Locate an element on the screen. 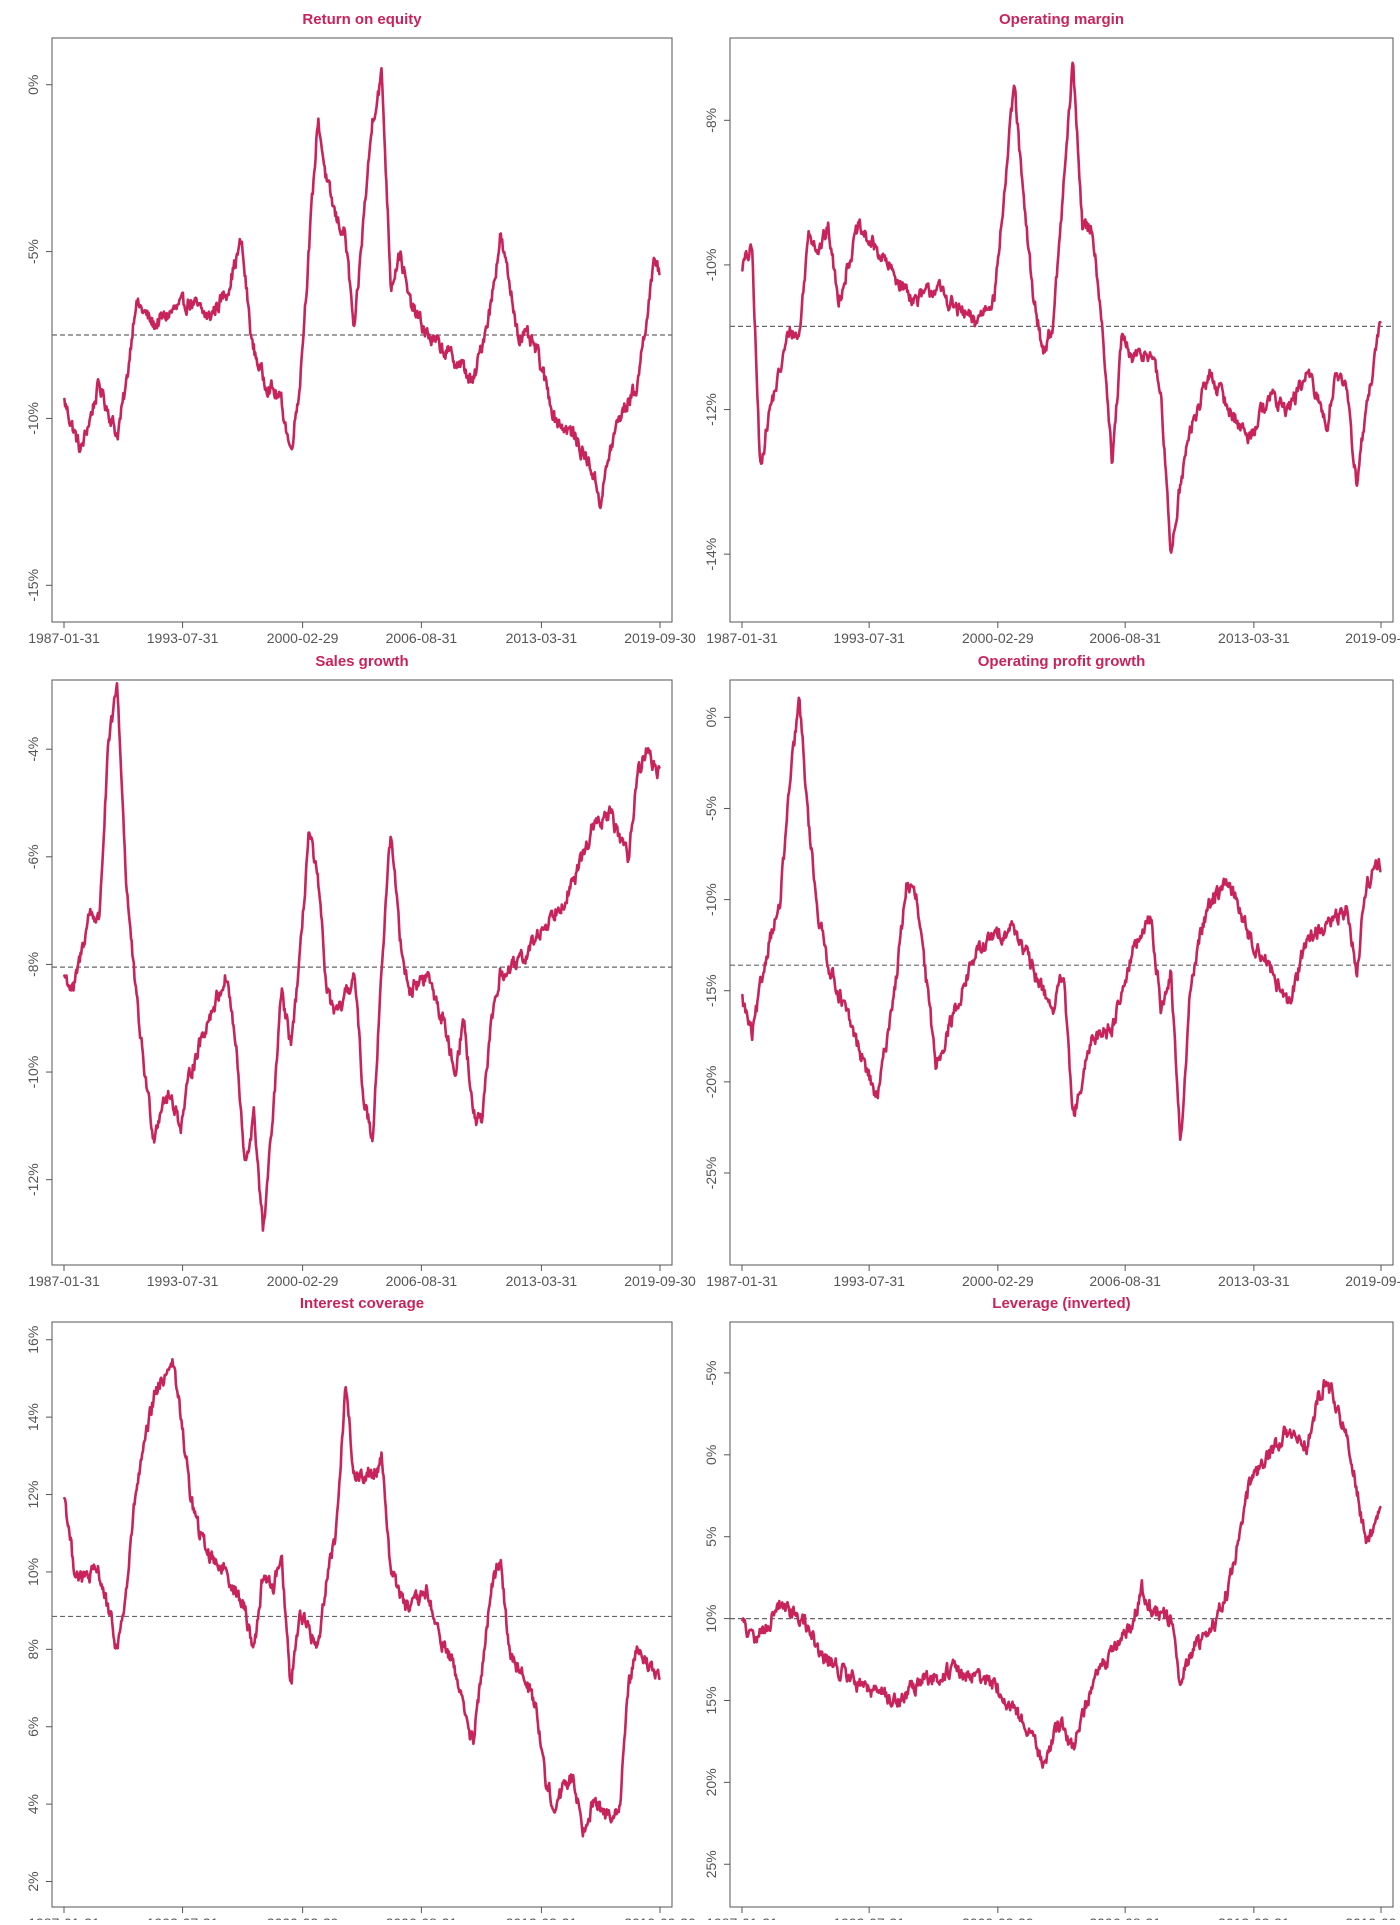  y-tick-label: 15% is located at coordinates (711, 1700).